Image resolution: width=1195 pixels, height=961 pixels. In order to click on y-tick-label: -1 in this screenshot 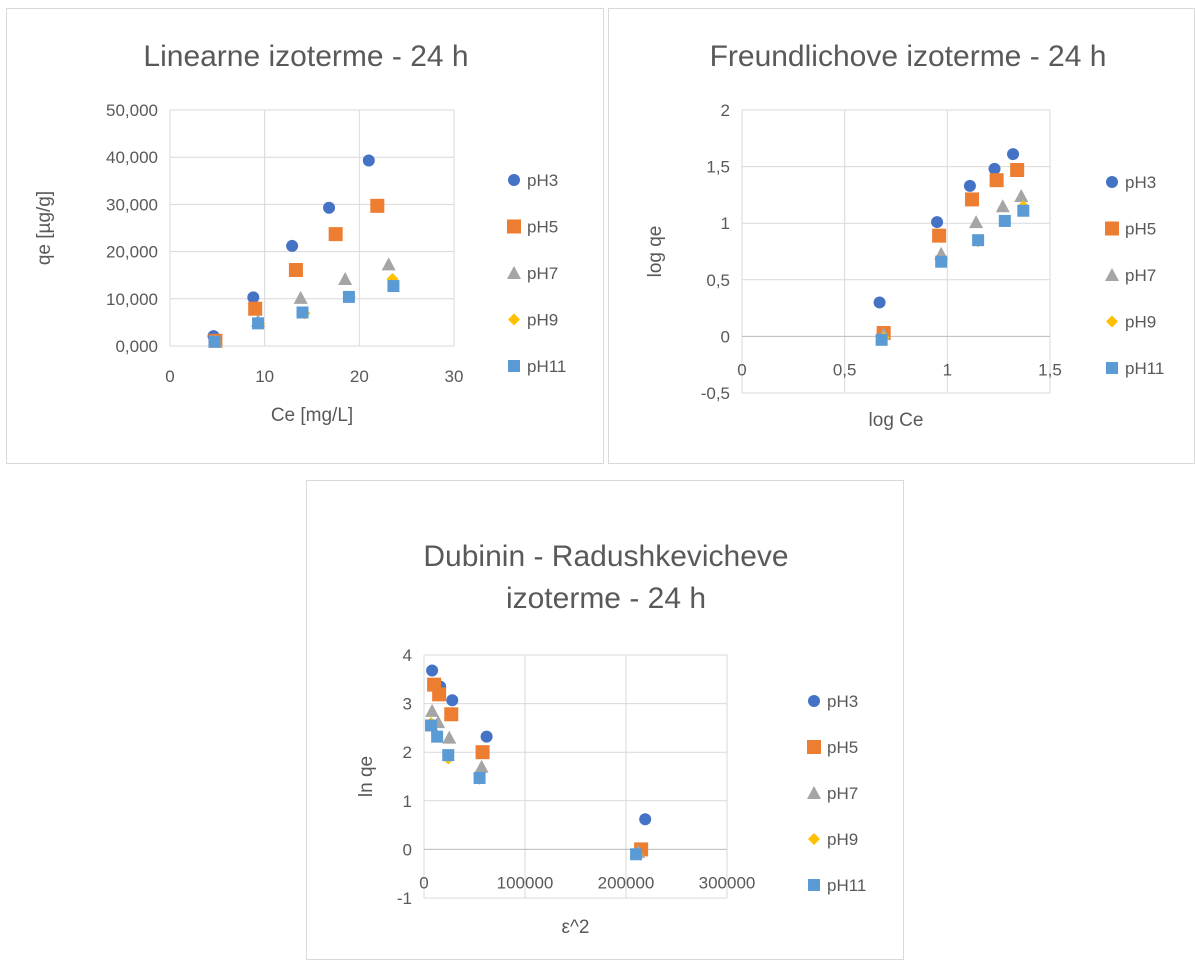, I will do `click(404, 898)`.